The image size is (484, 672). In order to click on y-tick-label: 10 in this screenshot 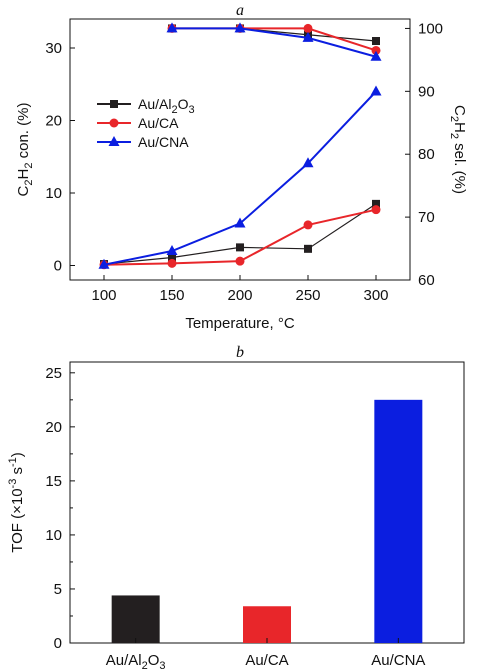, I will do `click(53, 535)`.